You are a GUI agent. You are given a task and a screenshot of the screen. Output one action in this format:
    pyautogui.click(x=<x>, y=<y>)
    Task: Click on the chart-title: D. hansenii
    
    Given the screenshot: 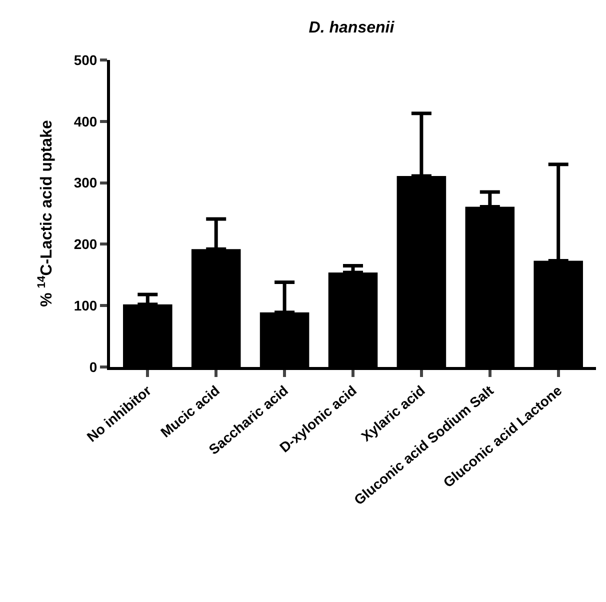 What is the action you would take?
    pyautogui.click(x=351, y=27)
    